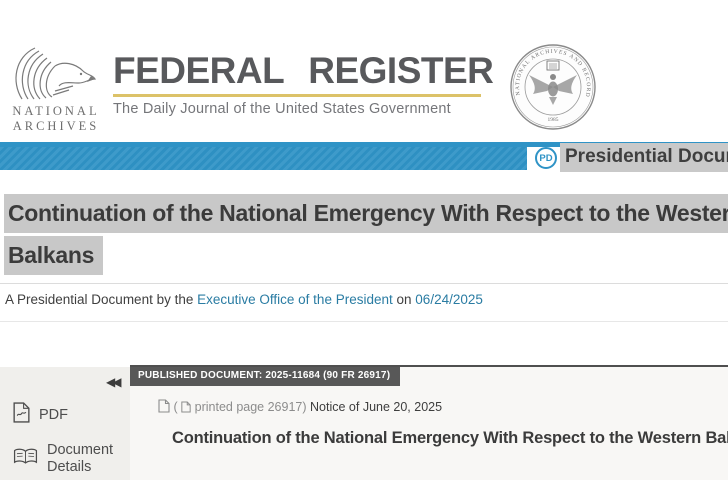 The height and width of the screenshot is (480, 728). Describe the element at coordinates (175, 407) in the screenshot. I see `printed-page-open: (` at that location.